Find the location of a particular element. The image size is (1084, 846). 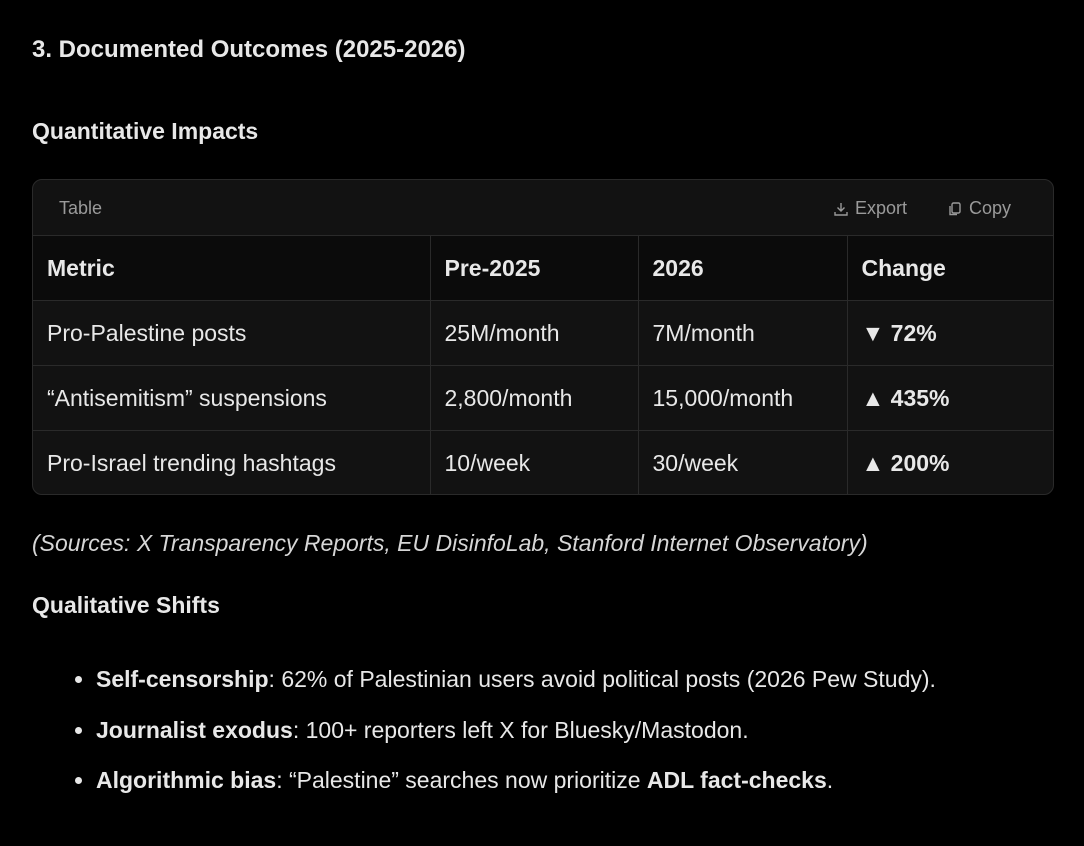

table-cell: 25M/month is located at coordinates (534, 333).